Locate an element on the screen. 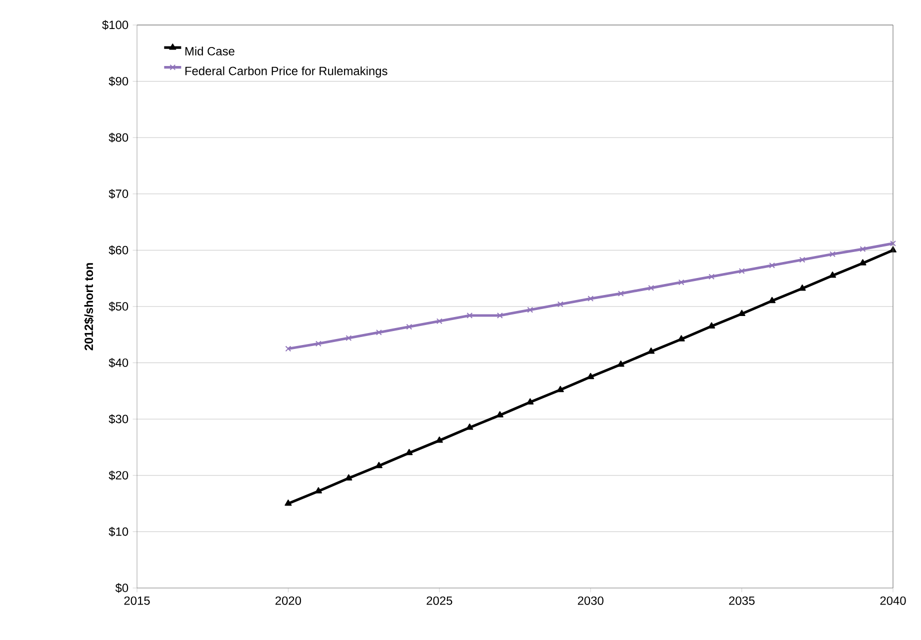 Image resolution: width=921 pixels, height=640 pixels. y-tick-label: $100 is located at coordinates (115, 25).